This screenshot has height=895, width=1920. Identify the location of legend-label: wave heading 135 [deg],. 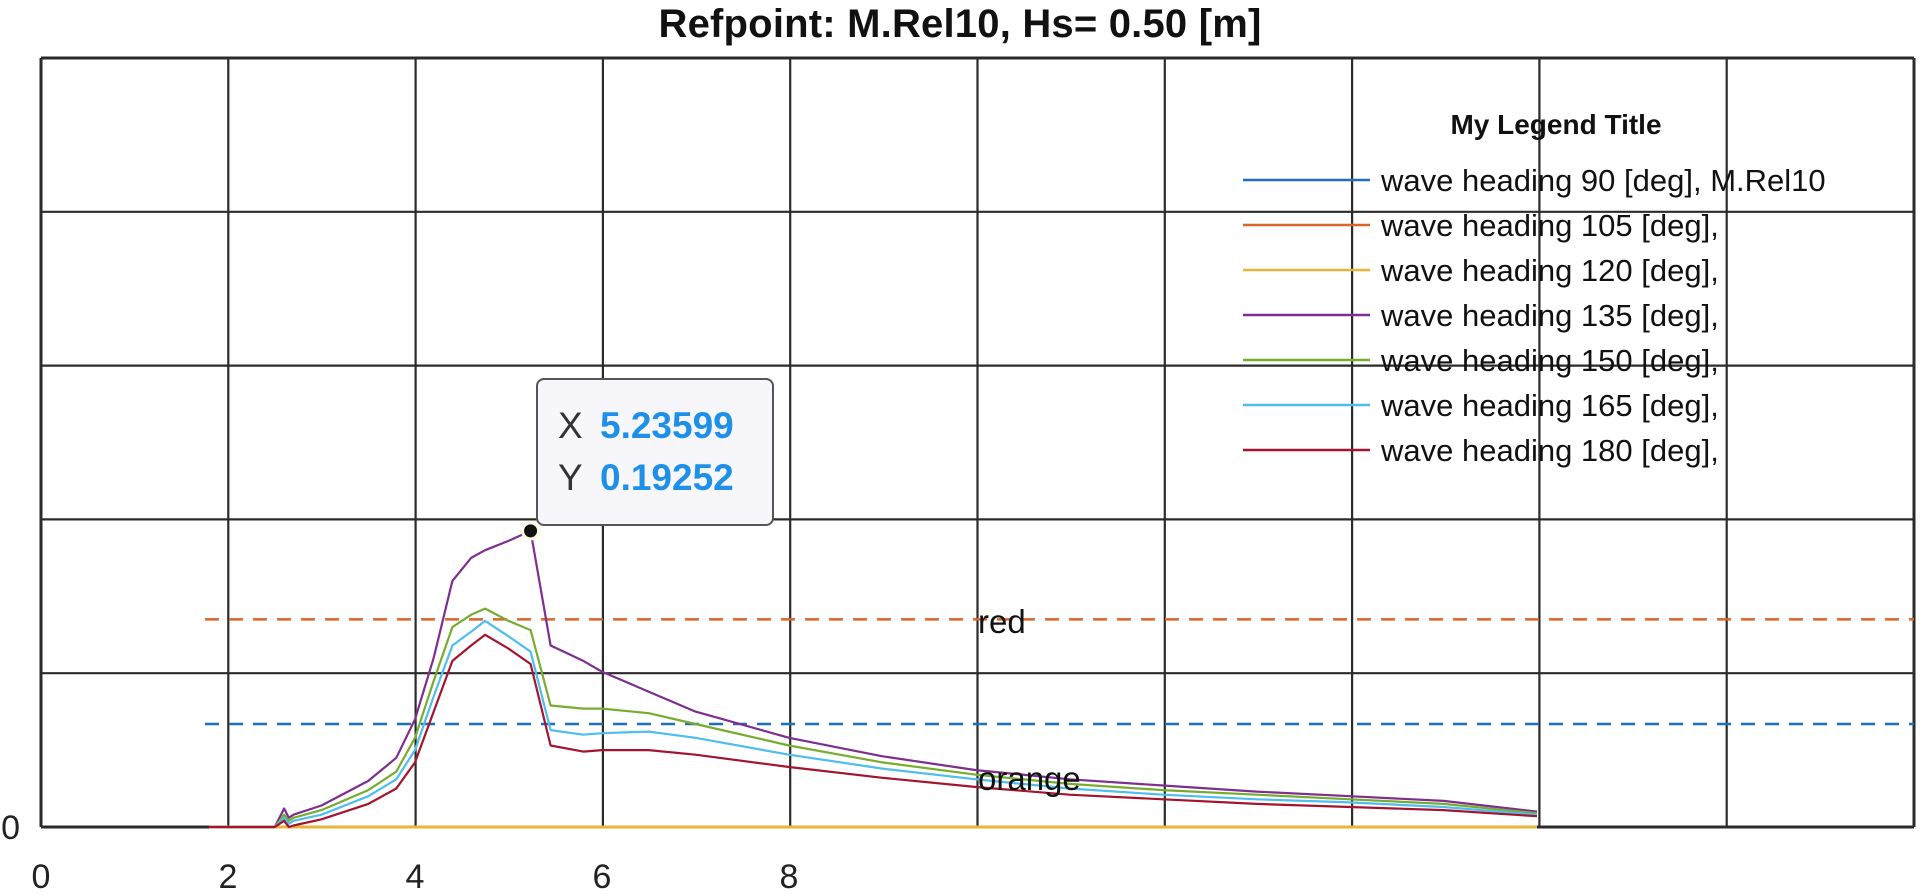
(1549, 315).